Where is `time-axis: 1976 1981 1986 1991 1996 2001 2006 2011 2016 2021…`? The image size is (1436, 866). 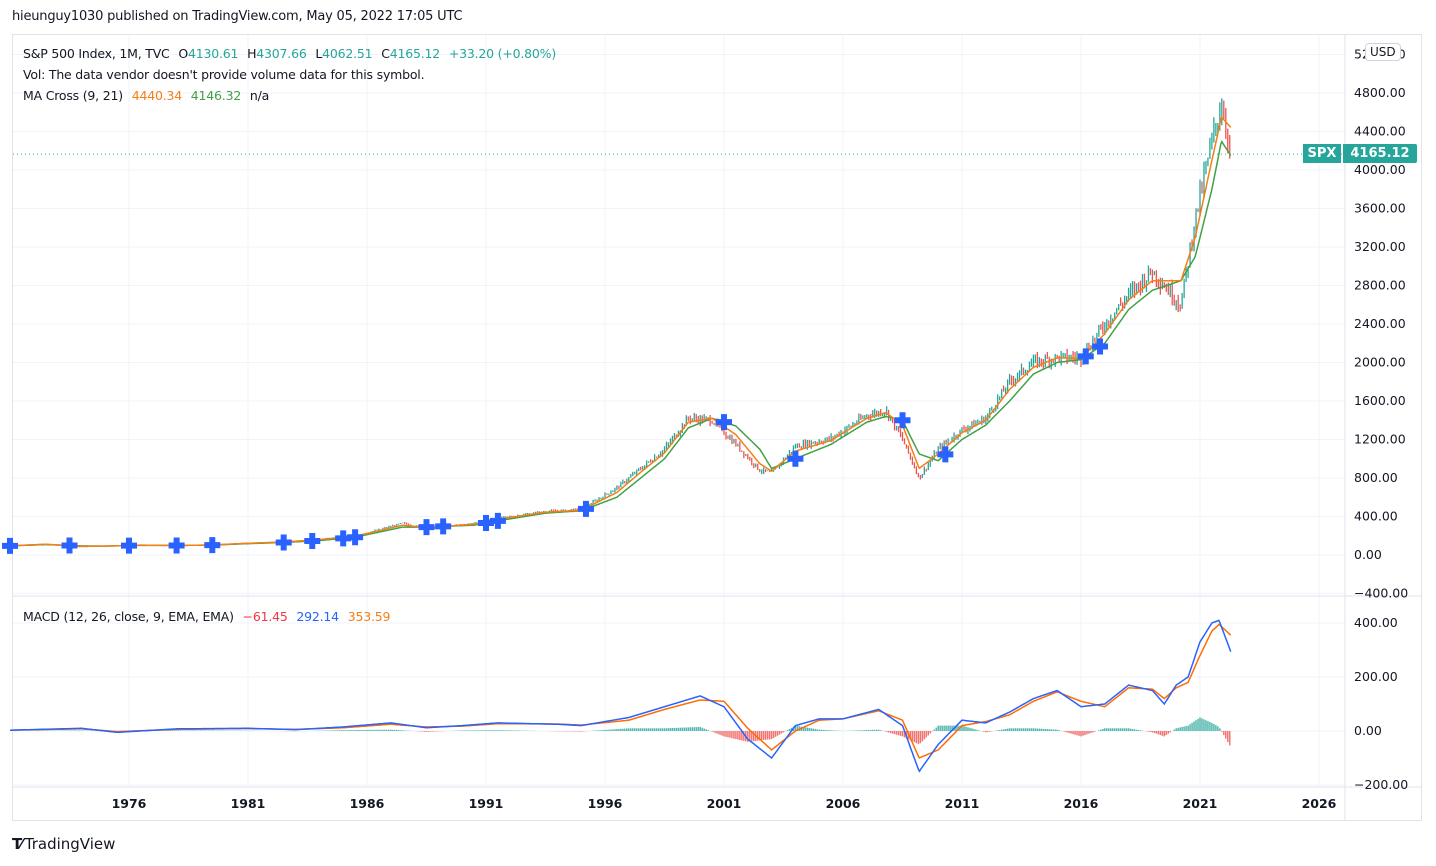 time-axis: 1976 1981 1986 1991 1996 2001 2006 2011 2016 2021… is located at coordinates (724, 803).